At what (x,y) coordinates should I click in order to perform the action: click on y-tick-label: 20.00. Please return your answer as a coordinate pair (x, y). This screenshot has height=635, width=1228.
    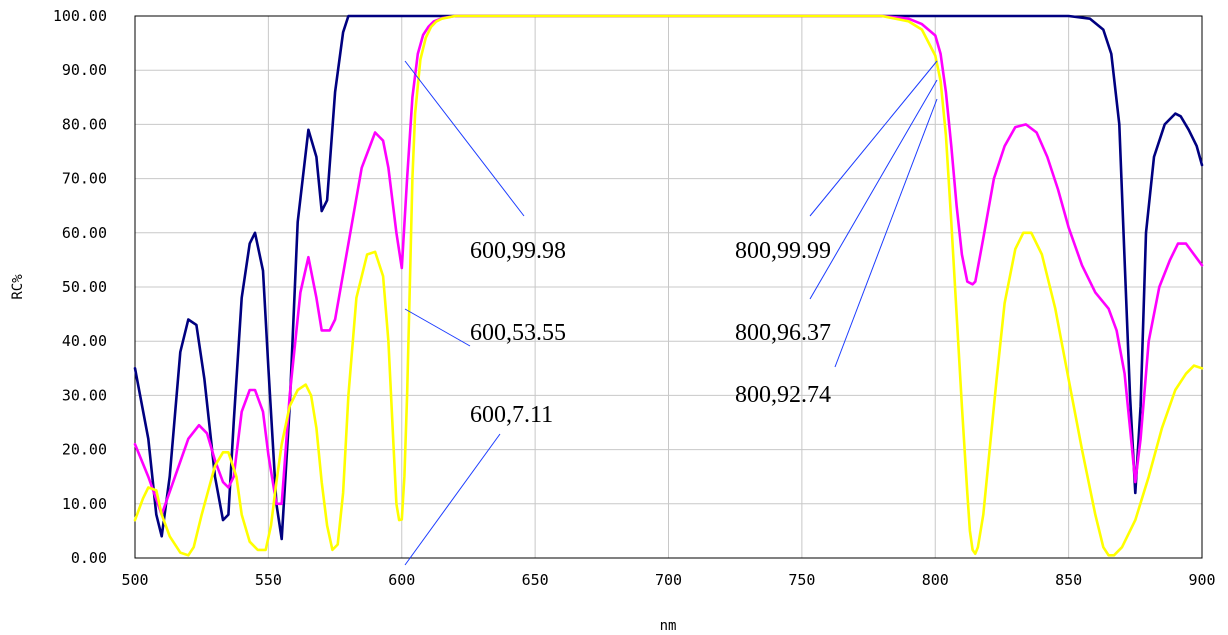
    Looking at the image, I should click on (84, 450).